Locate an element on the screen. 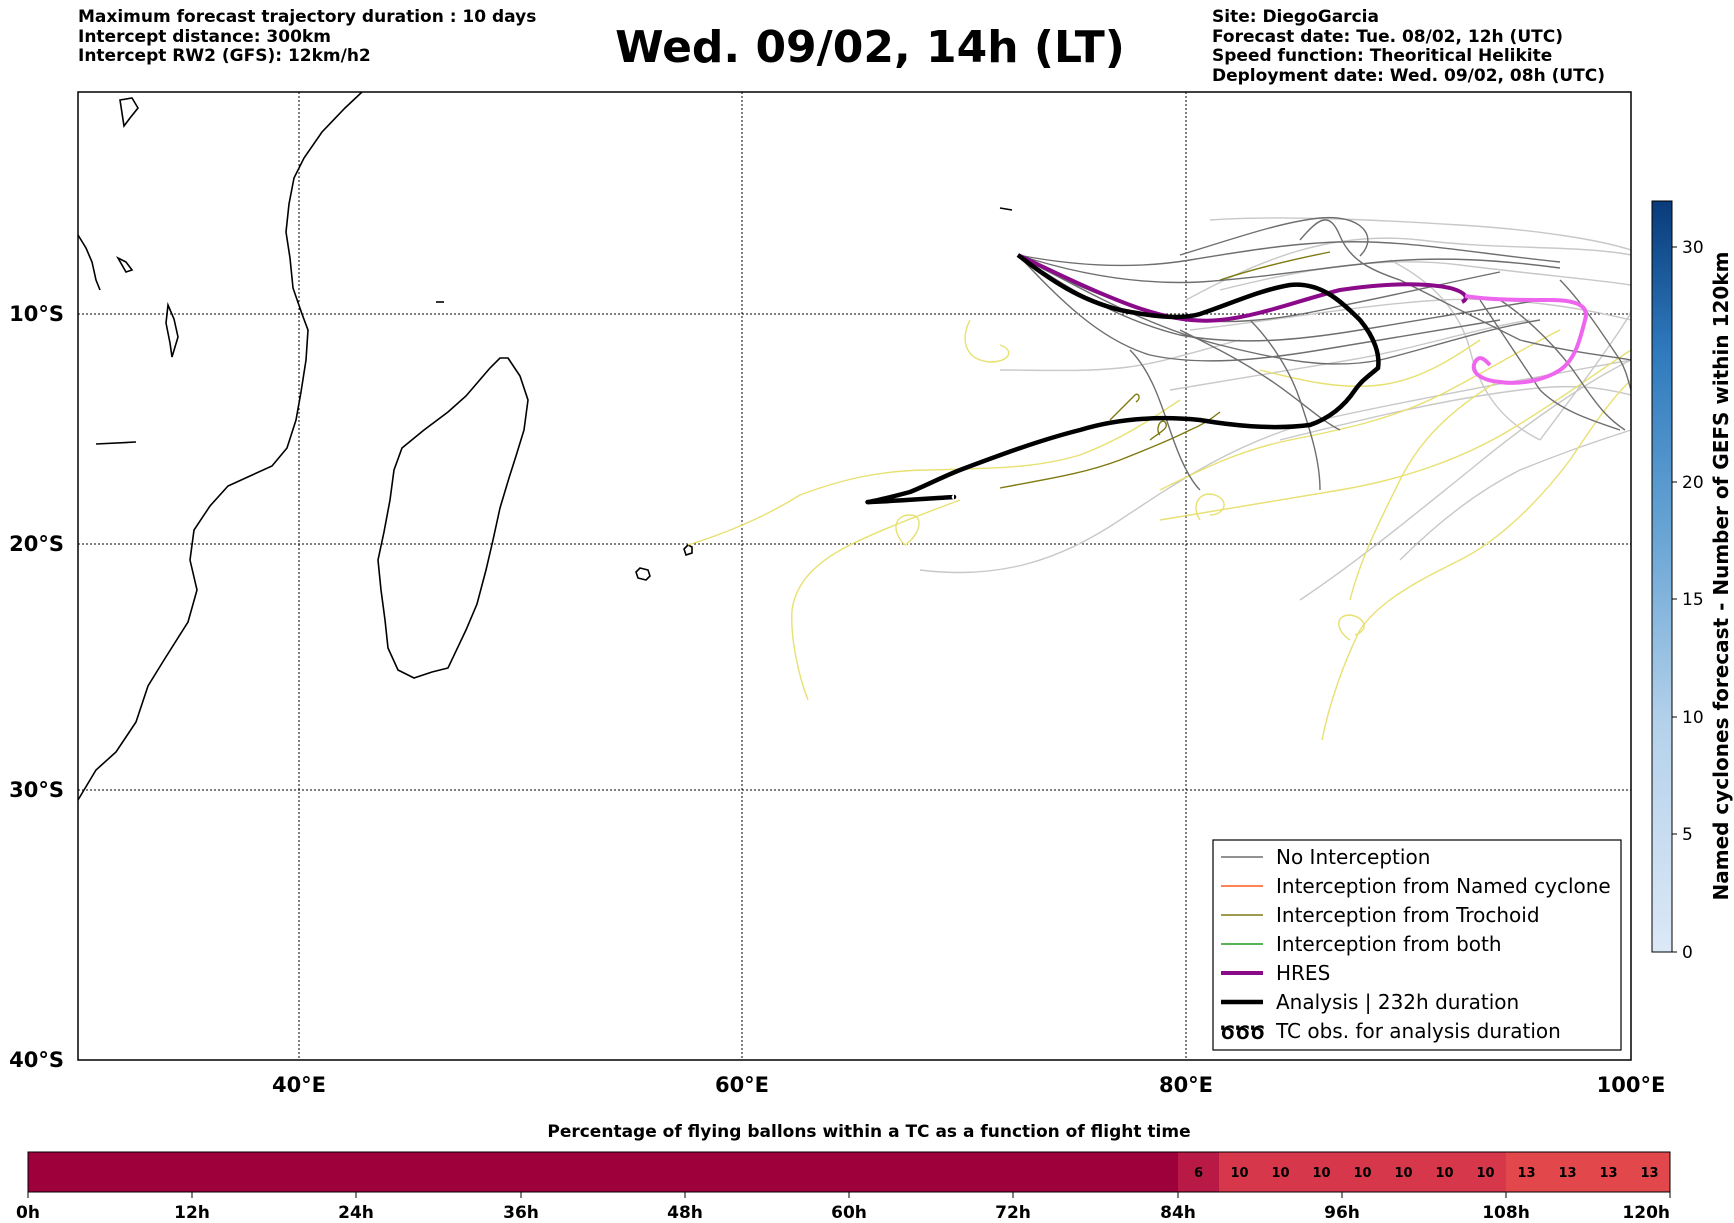 This screenshot has height=1223, width=1734. timebar-tick-label: 12h is located at coordinates (192, 1213).